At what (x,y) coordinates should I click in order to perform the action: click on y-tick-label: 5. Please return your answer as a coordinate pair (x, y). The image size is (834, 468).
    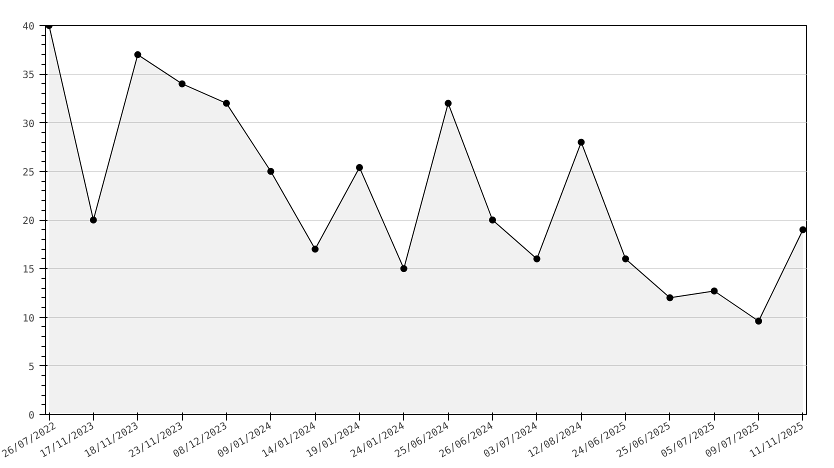
    Looking at the image, I should click on (31, 367).